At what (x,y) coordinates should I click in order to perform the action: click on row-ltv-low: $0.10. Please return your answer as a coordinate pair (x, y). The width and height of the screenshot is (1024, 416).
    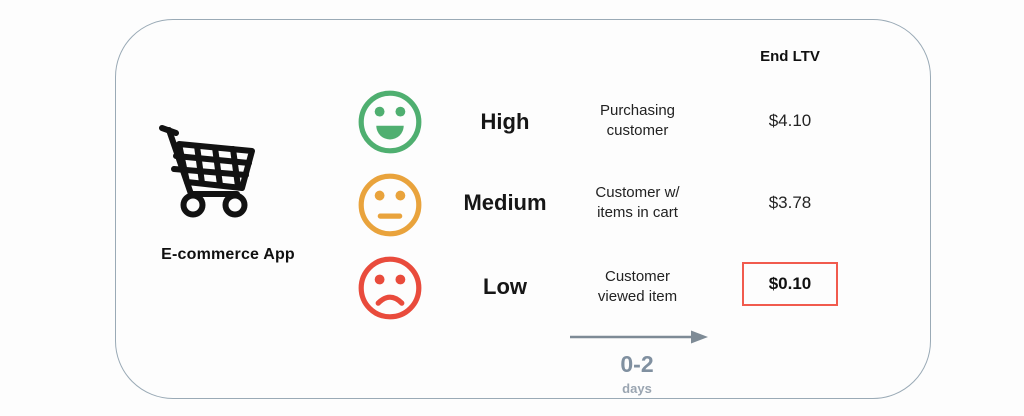
    Looking at the image, I should click on (790, 283).